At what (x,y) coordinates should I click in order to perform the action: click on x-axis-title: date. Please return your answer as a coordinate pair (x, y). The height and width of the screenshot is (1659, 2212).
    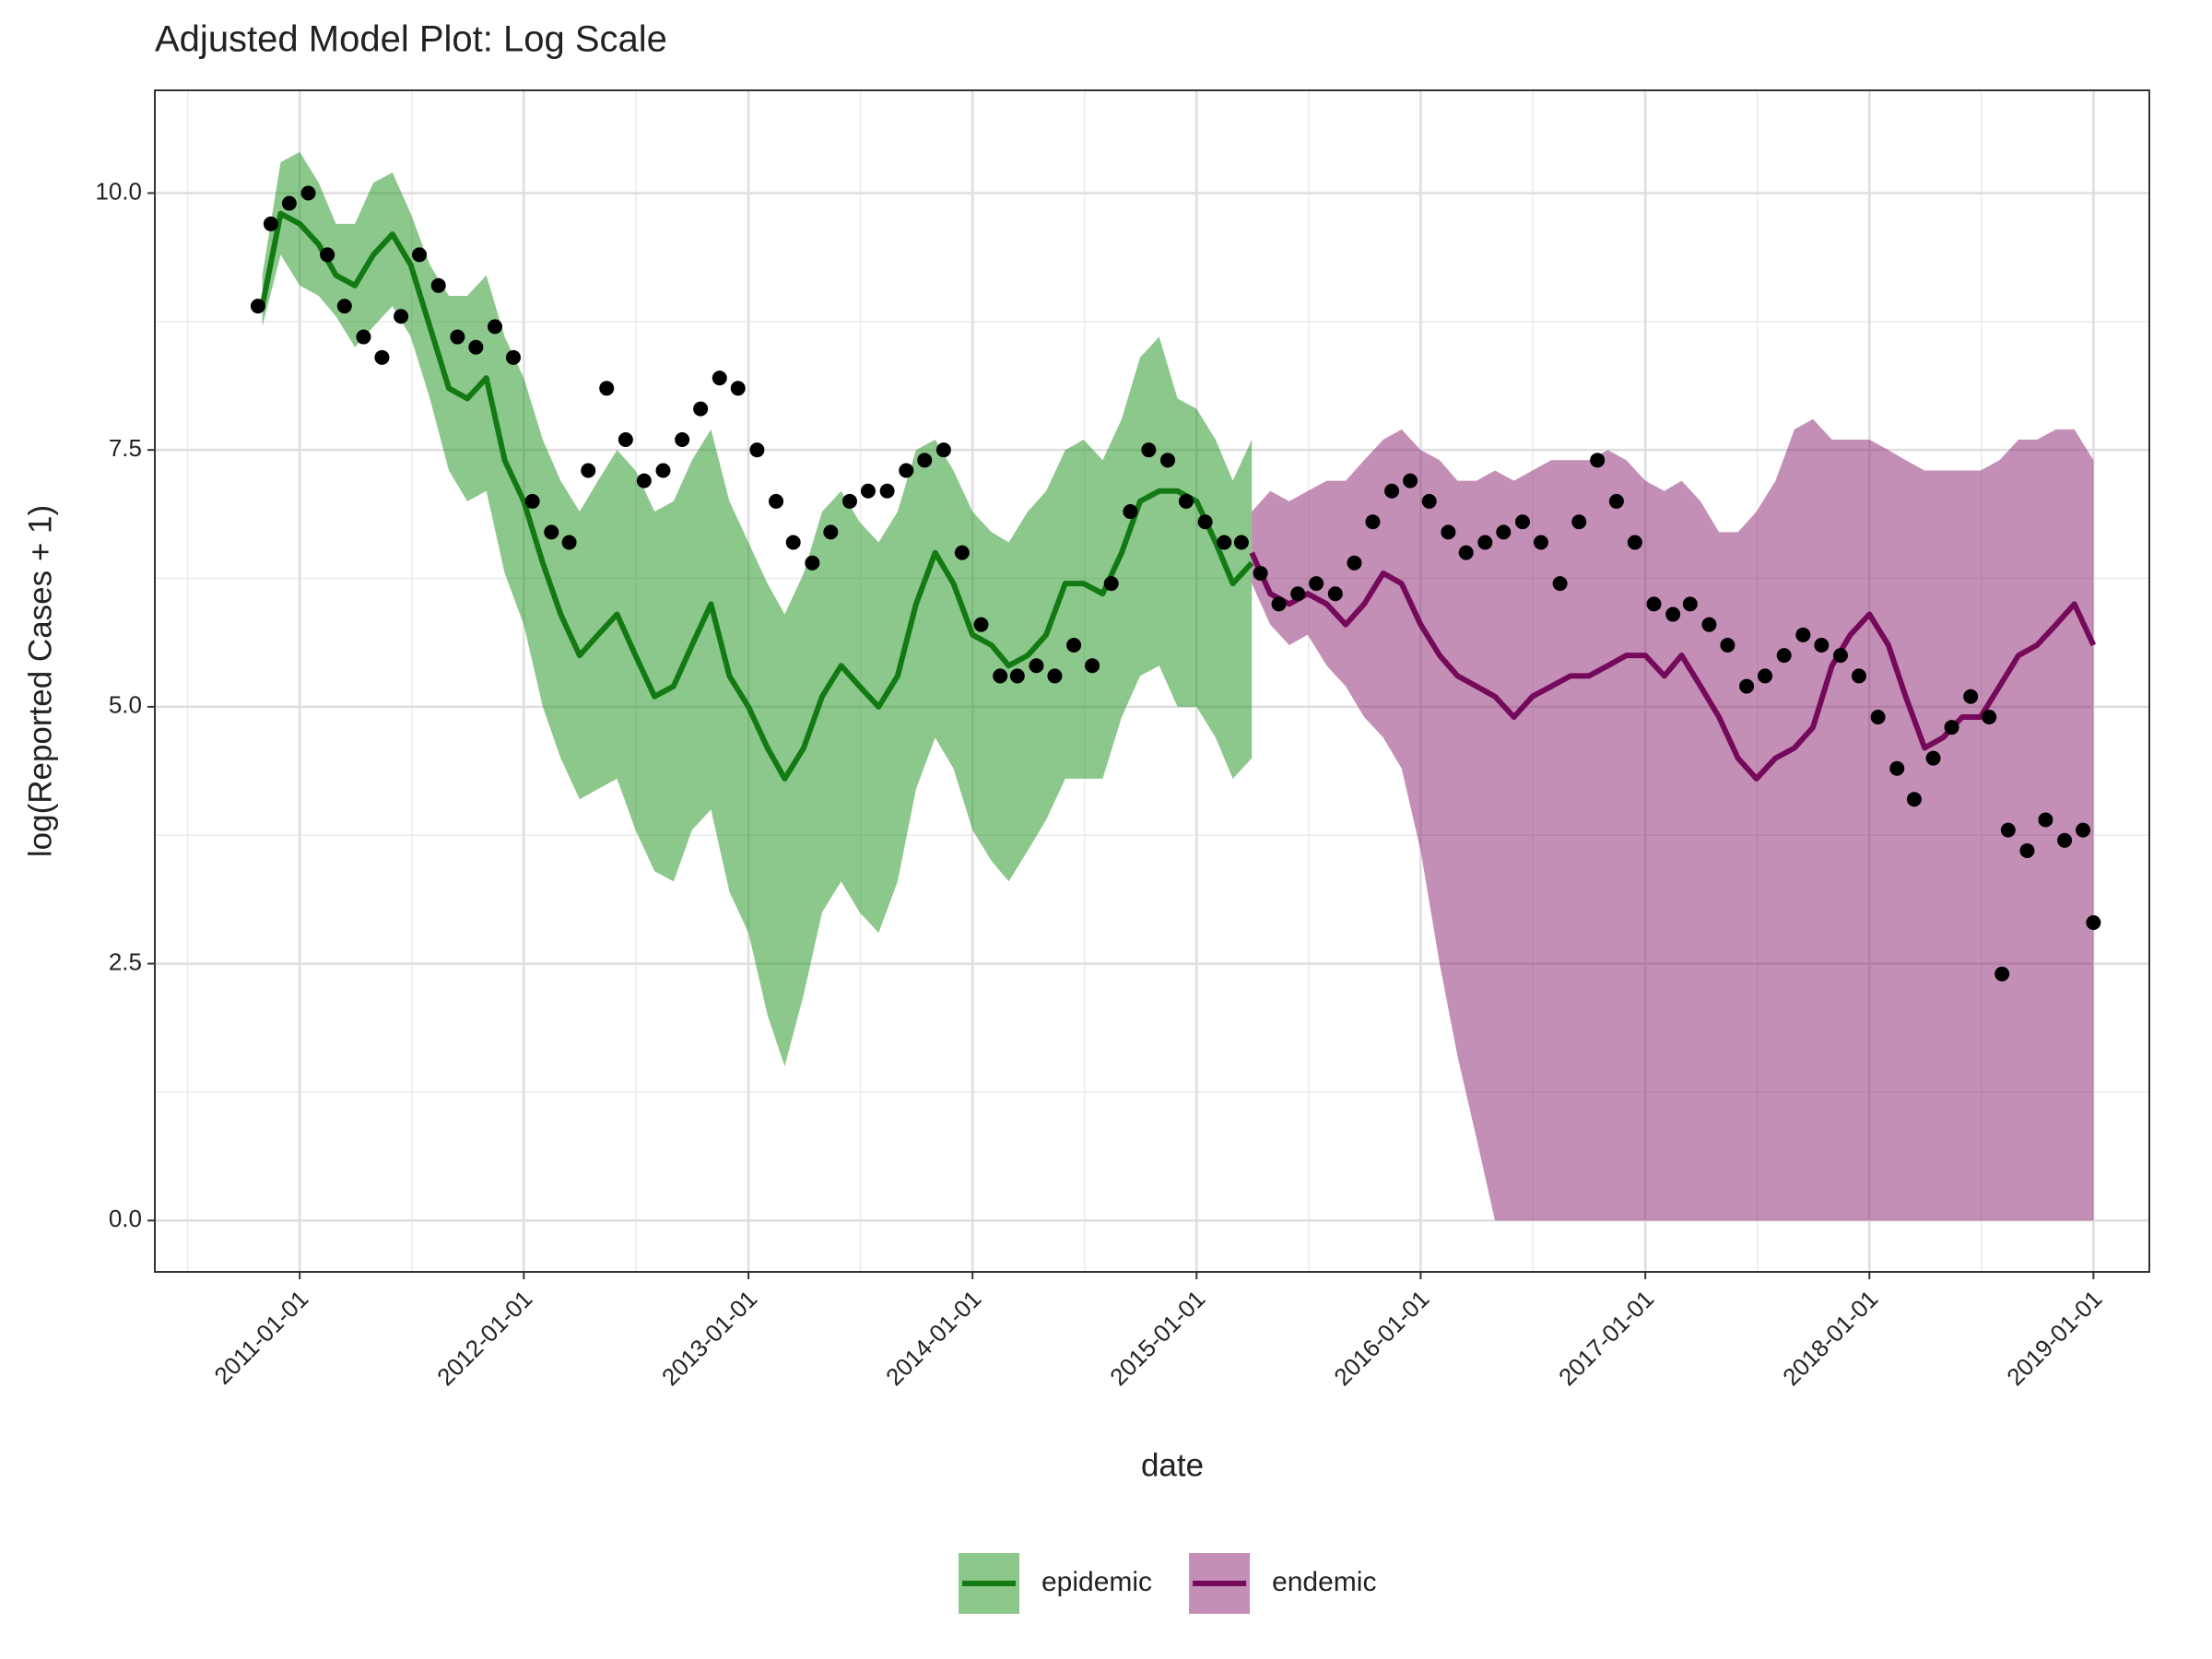
    Looking at the image, I should click on (1172, 1465).